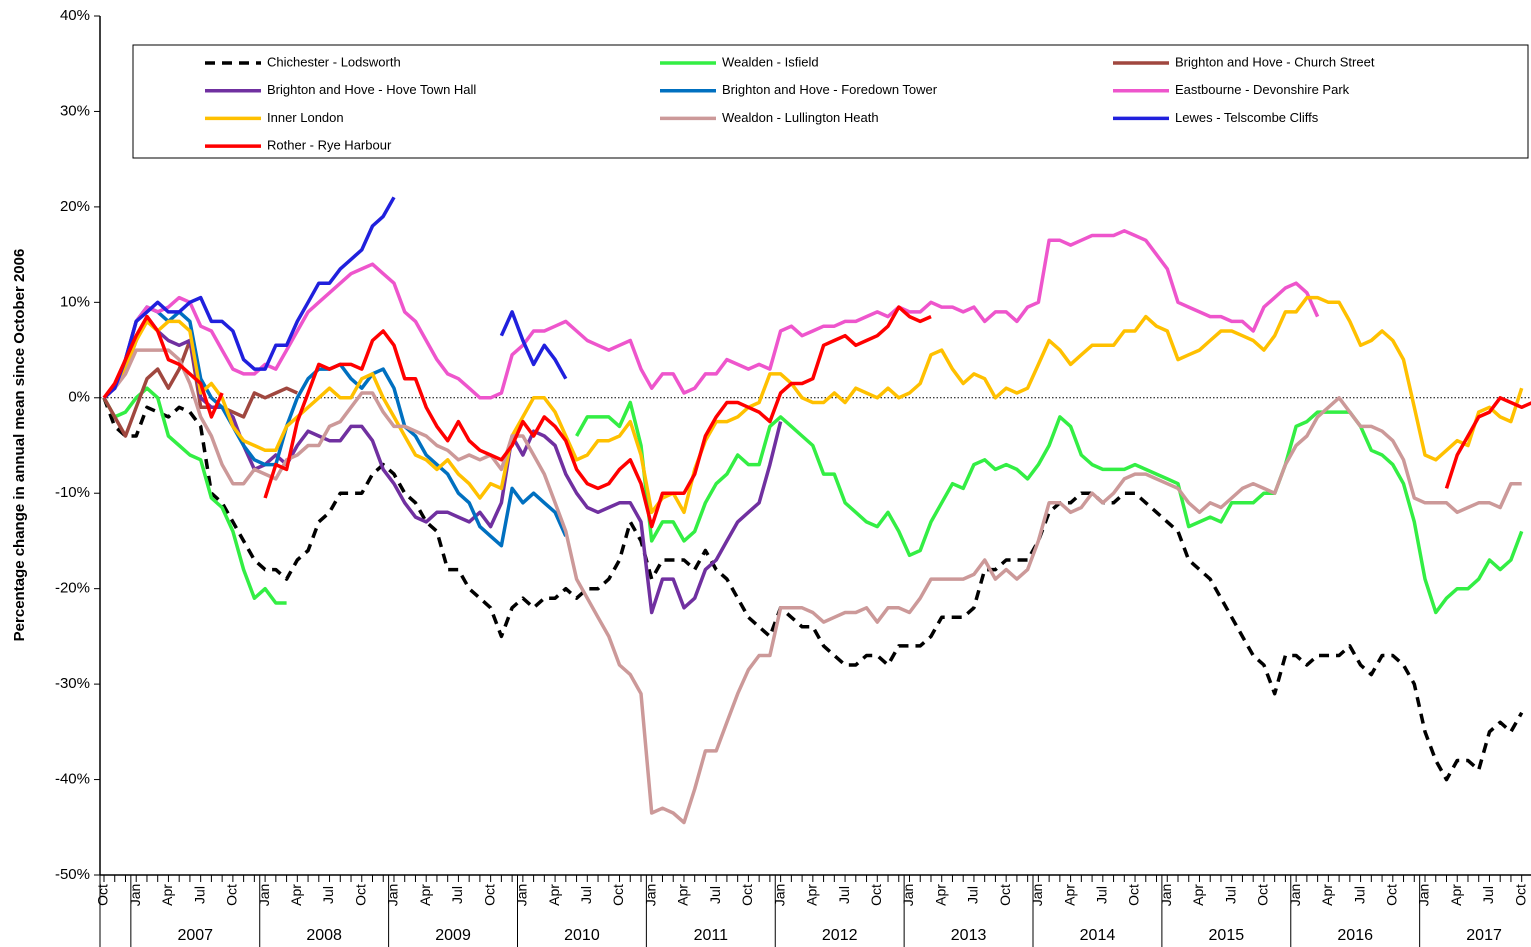 The image size is (1531, 947). I want to click on legend-label: Inner London, so click(305, 117).